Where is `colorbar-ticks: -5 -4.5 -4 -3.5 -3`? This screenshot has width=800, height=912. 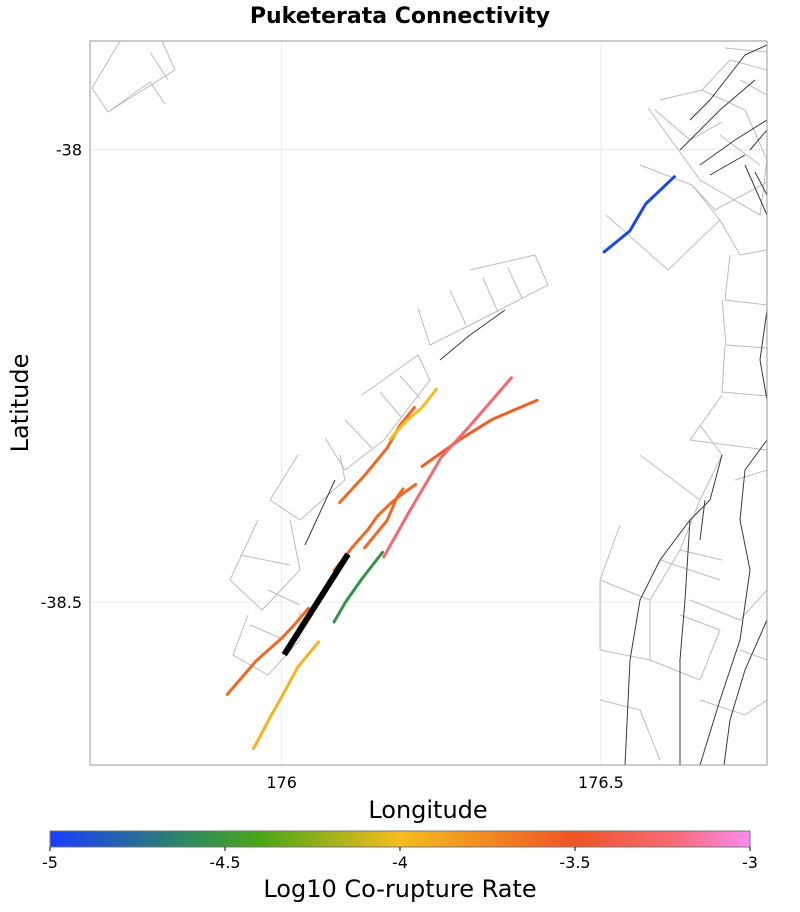
colorbar-ticks: -5 -4.5 -4 -3.5 -3 is located at coordinates (400, 859).